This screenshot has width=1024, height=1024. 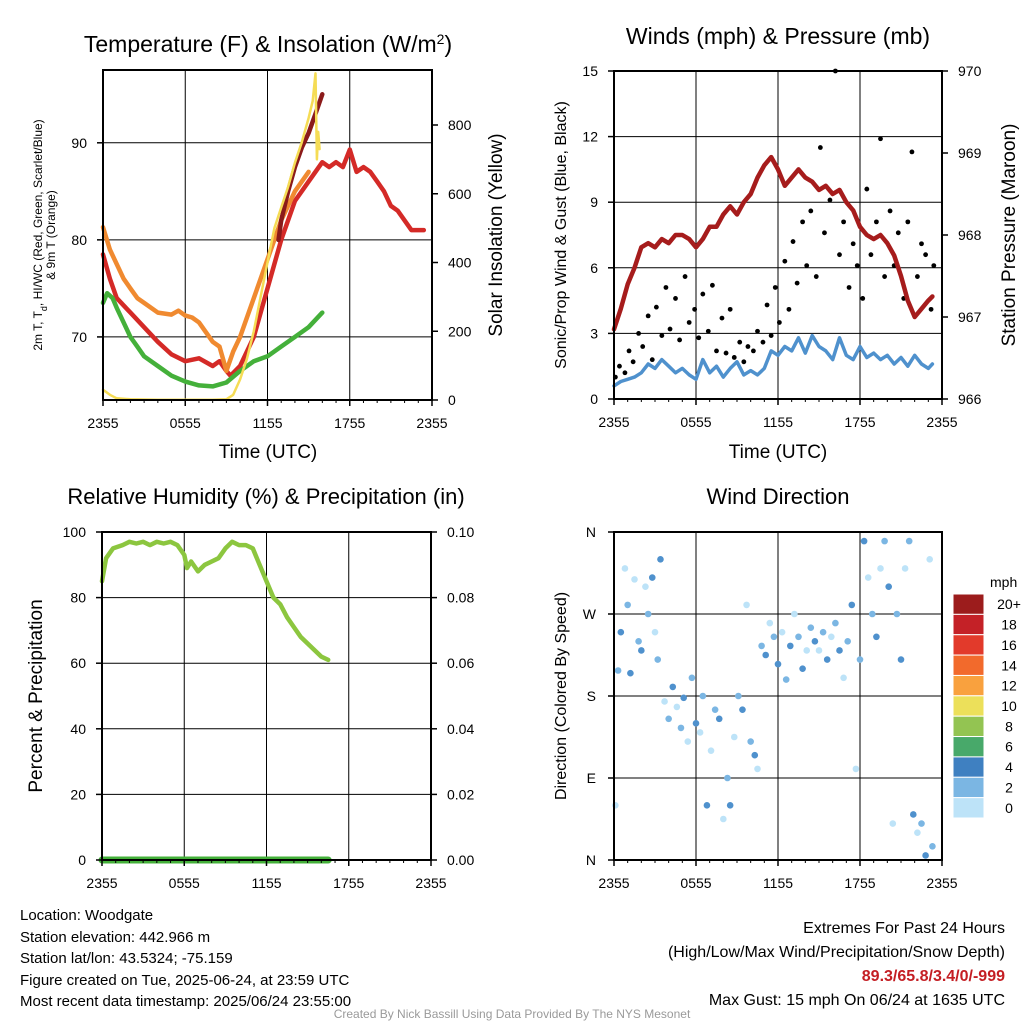 I want to click on y-tick-label: 40, so click(x=78, y=729).